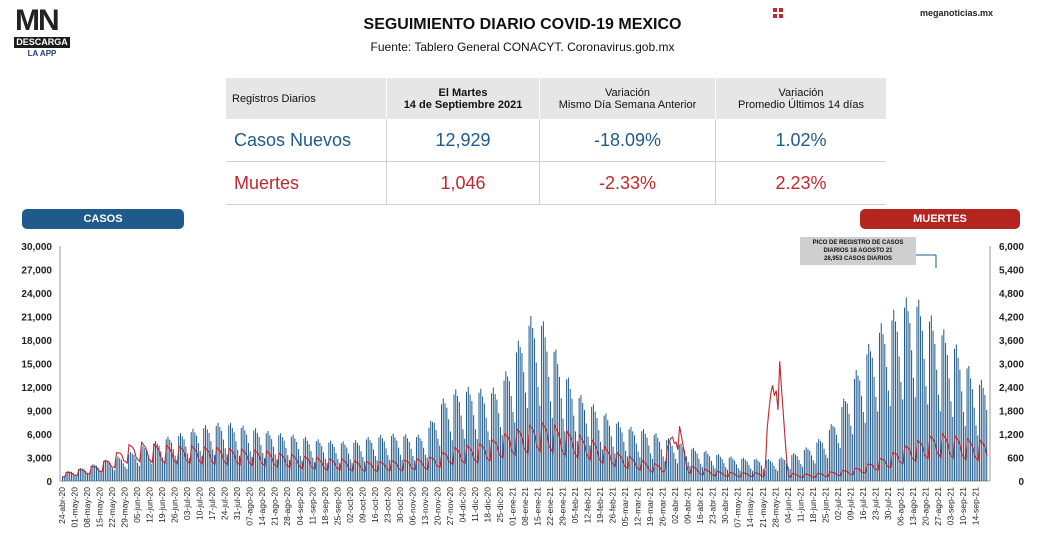 The height and width of the screenshot is (539, 1045). Describe the element at coordinates (563, 506) in the screenshot. I see `x-tick-label: 29-ene-21` at that location.